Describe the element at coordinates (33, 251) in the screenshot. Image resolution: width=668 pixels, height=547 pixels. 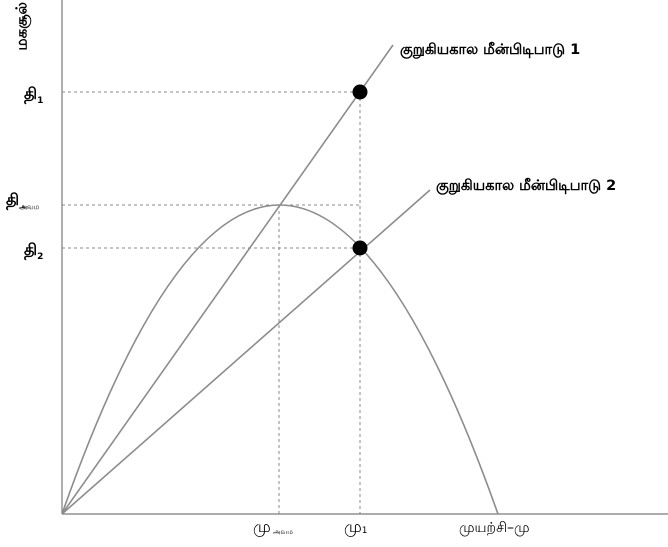
I see `tick-t2: தி2` at that location.